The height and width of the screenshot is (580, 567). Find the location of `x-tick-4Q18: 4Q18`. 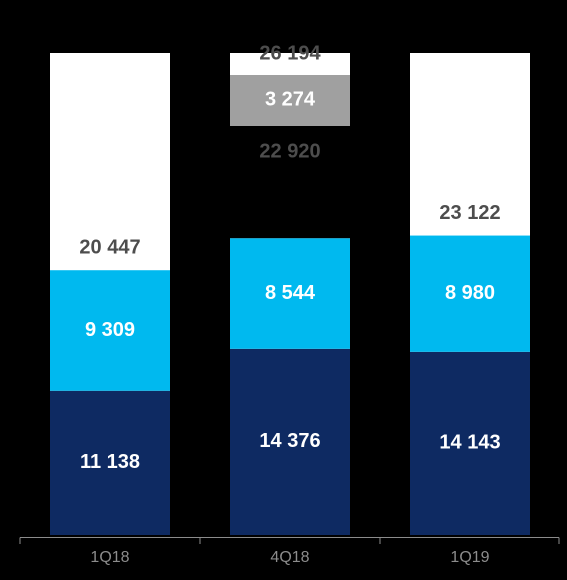

x-tick-4Q18: 4Q18 is located at coordinates (289, 557).